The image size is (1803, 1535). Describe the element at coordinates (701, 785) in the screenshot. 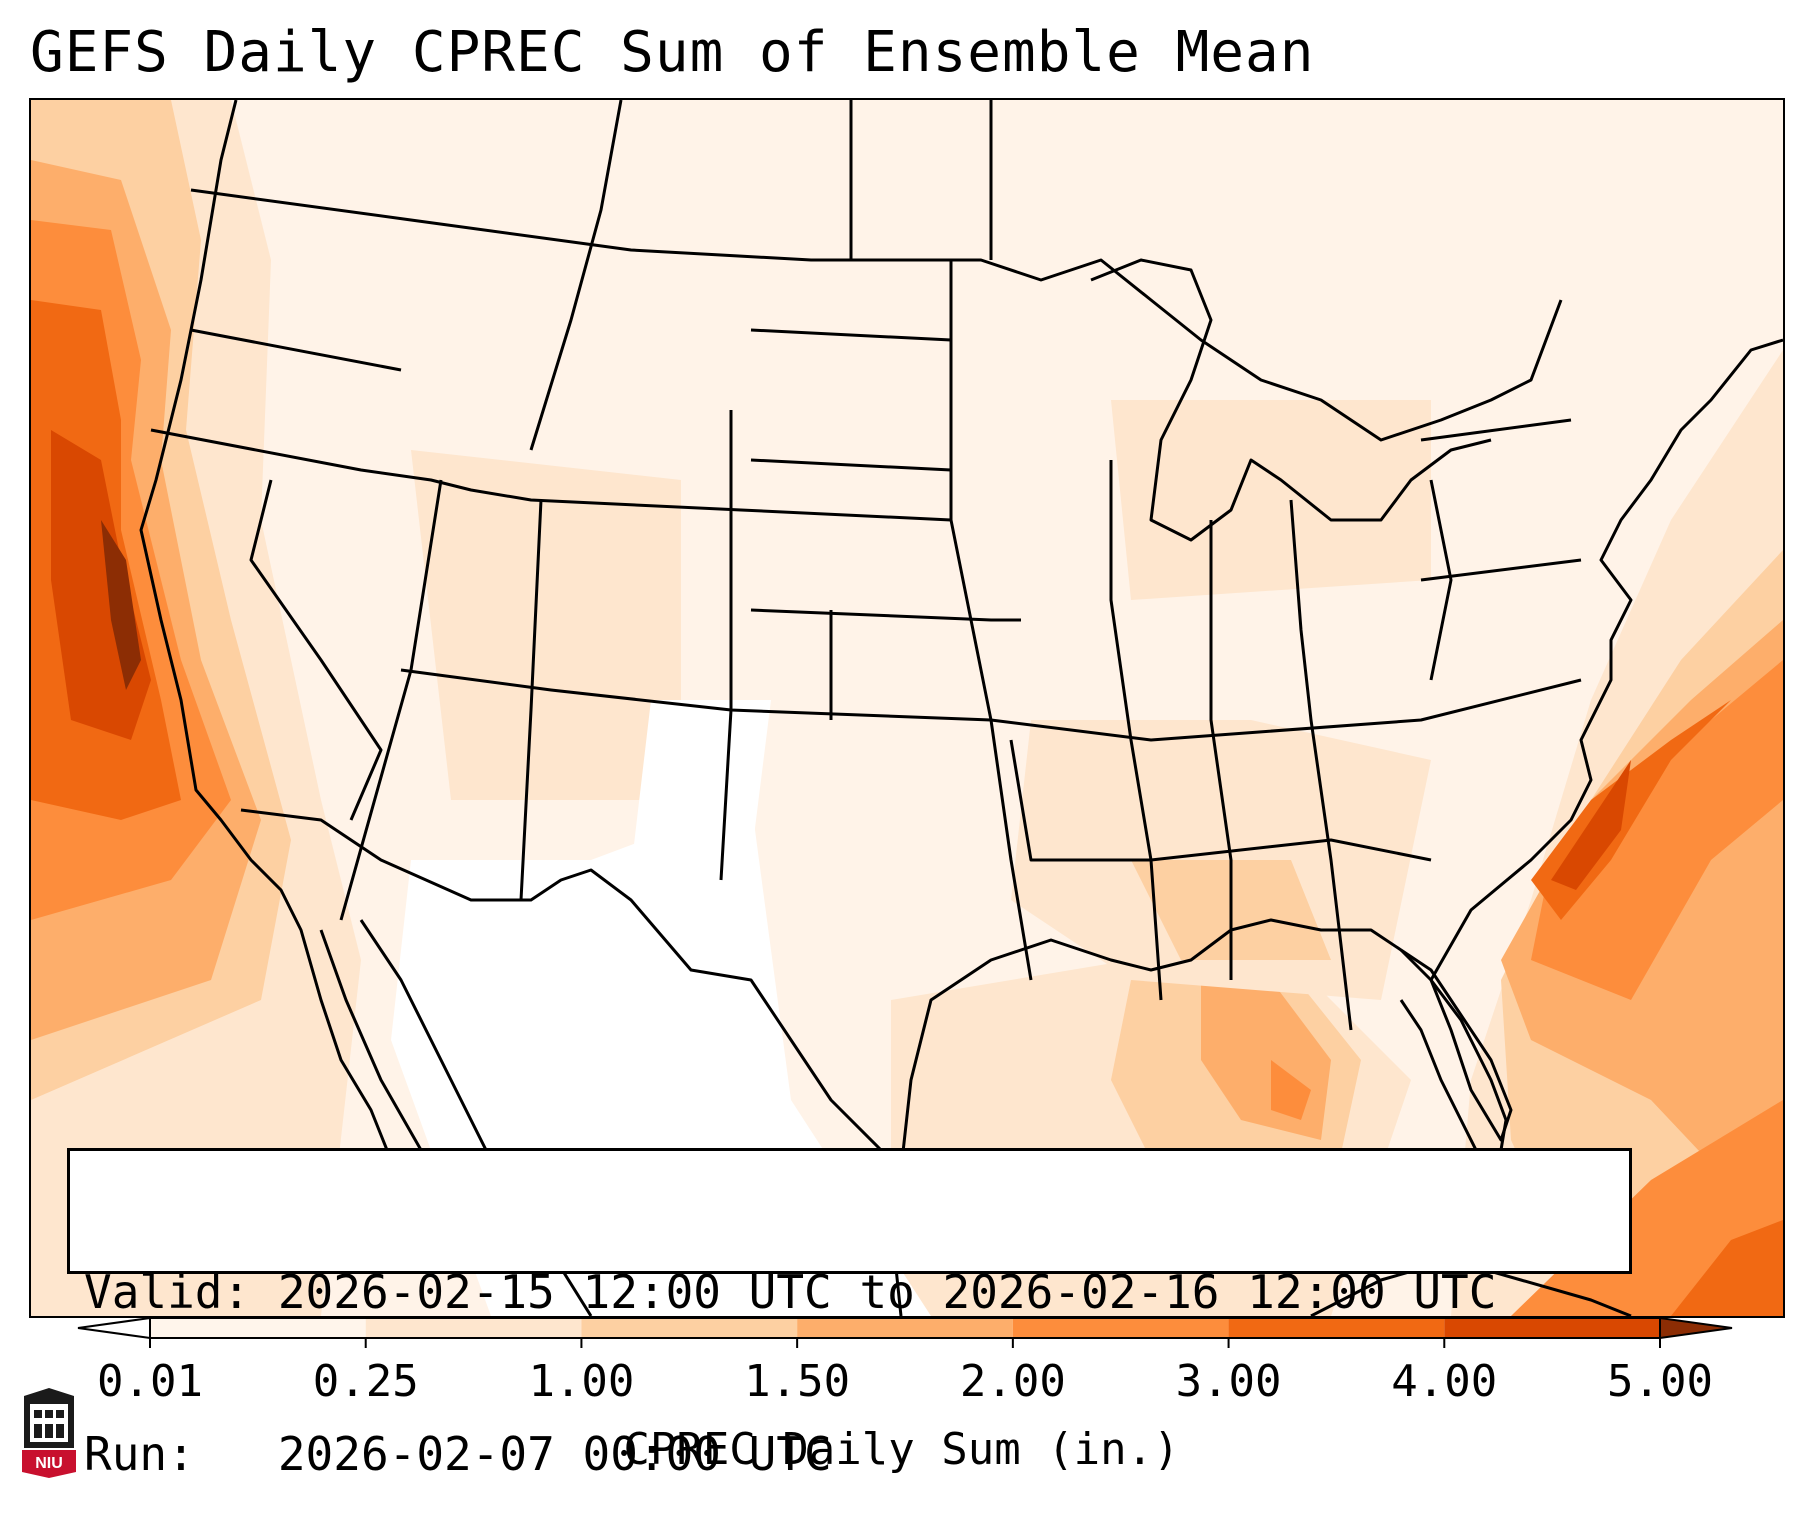

I see `rockies-dry` at that location.